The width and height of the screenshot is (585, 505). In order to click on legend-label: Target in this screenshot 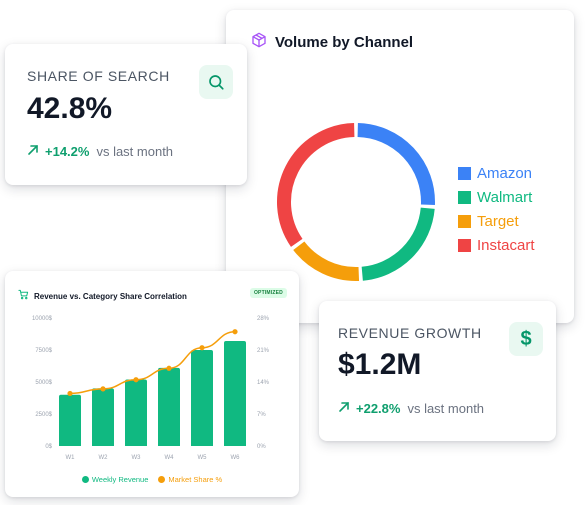, I will do `click(498, 221)`.